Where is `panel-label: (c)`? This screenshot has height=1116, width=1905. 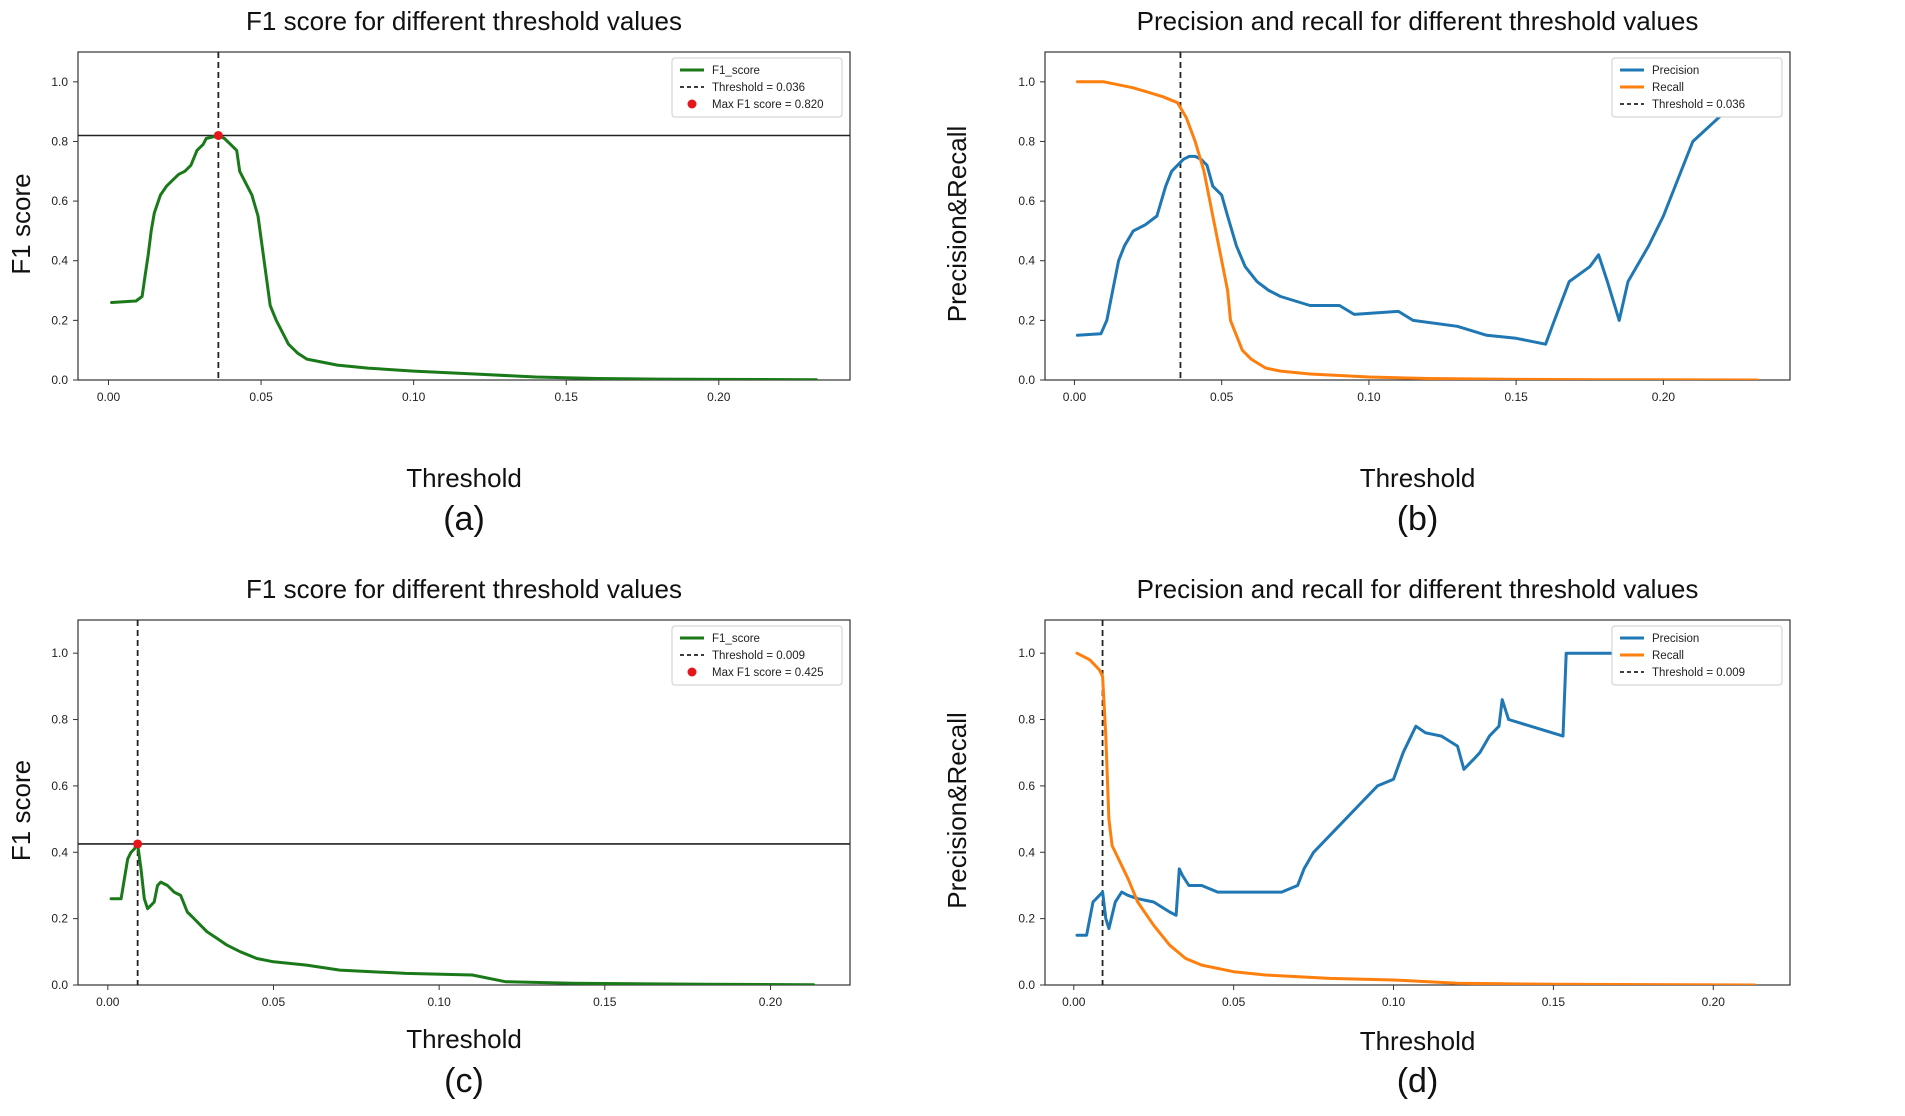 panel-label: (c) is located at coordinates (464, 1081).